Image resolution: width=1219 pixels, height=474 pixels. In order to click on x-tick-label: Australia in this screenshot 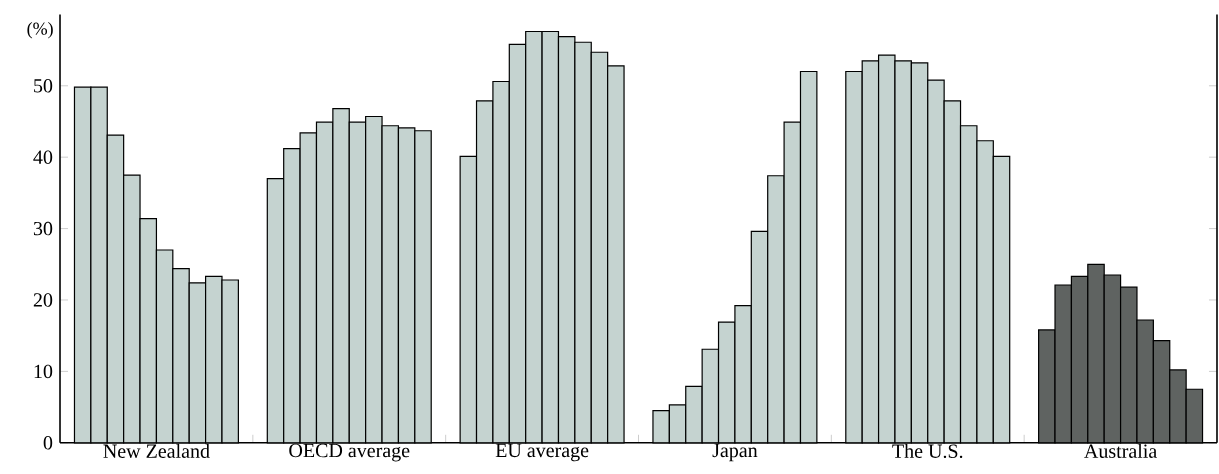, I will do `click(1120, 450)`.